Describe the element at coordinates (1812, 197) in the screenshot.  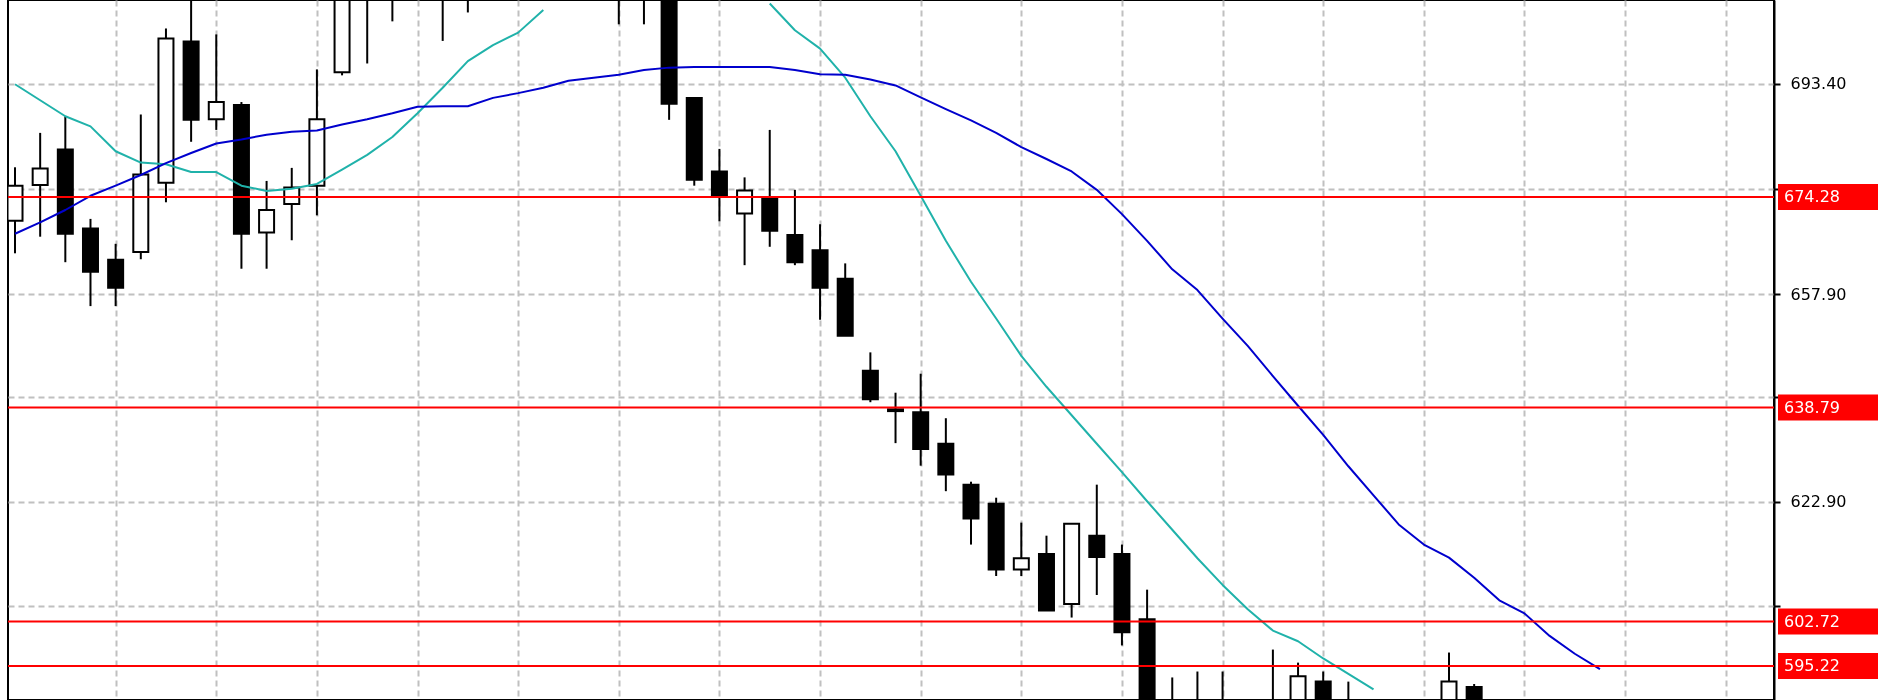
I see `ref-line-label: 674.28` at that location.